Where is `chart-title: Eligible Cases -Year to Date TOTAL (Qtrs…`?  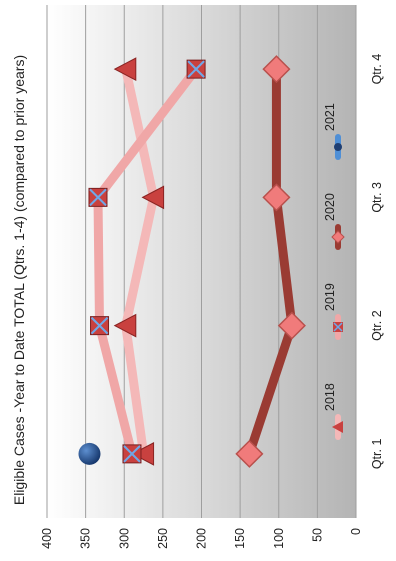
chart-title: Eligible Cases -Year to Date TOTAL (Qtrs… is located at coordinates (19, 280).